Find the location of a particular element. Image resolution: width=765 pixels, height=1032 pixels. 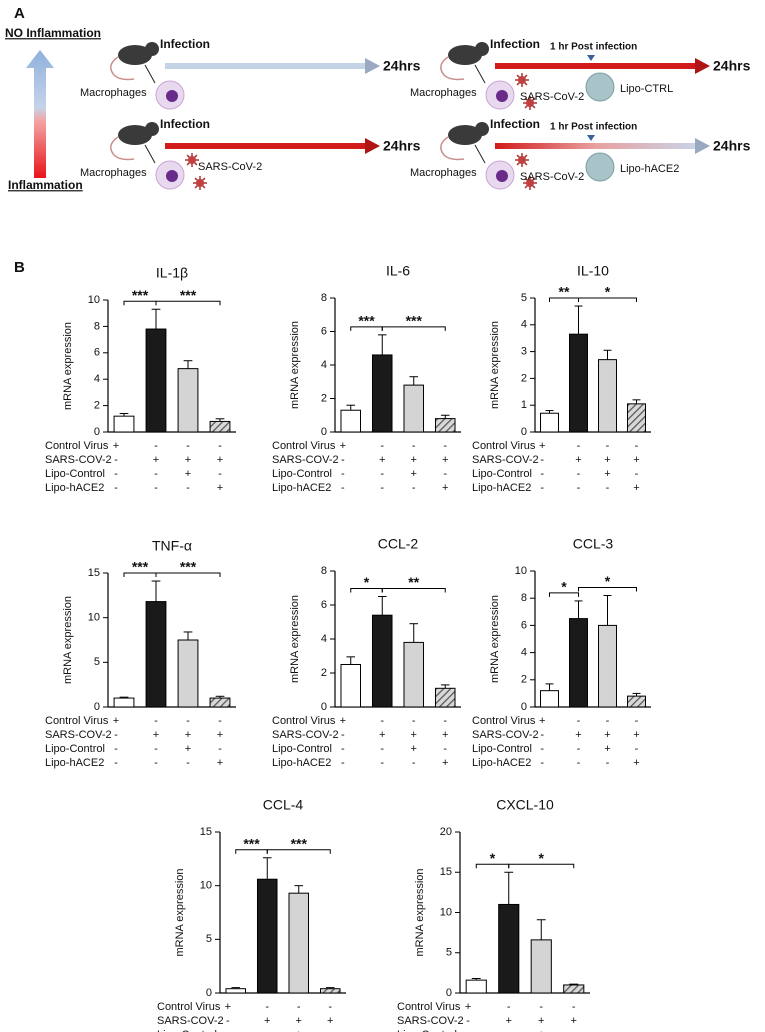

y-tick-label: 6 is located at coordinates (324, 331).